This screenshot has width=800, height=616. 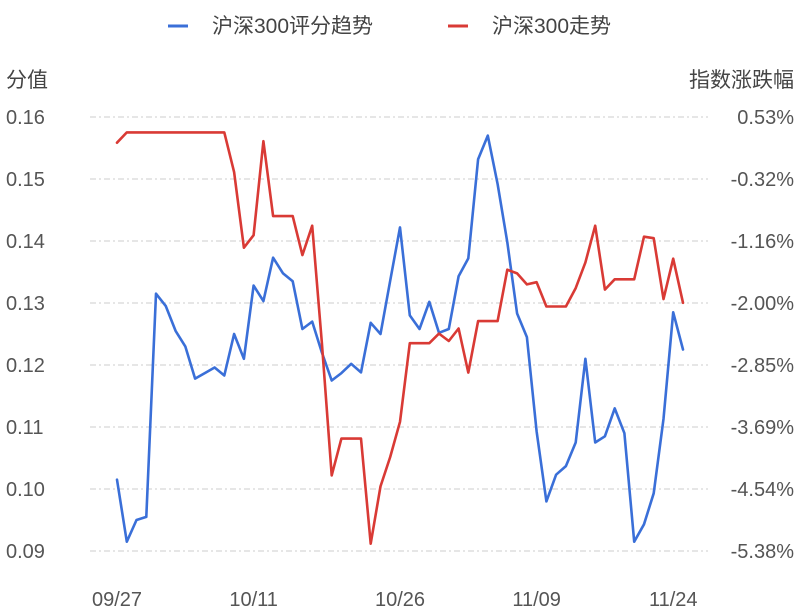 What do you see at coordinates (25, 118) in the screenshot?
I see `left-tick-label: 0.16` at bounding box center [25, 118].